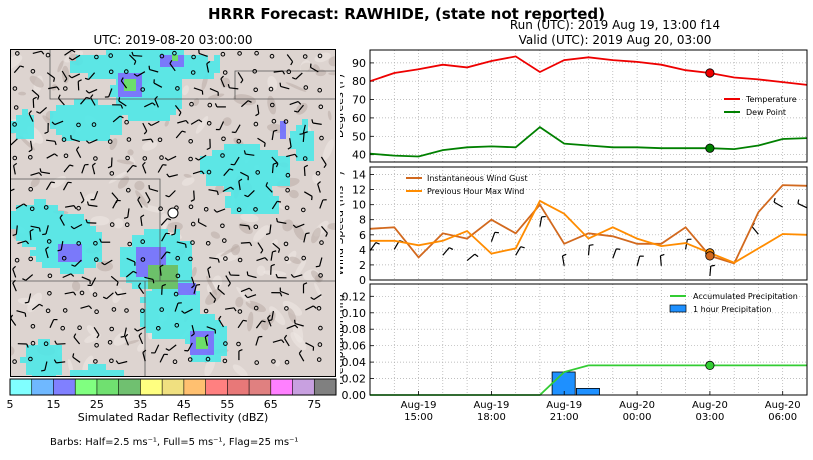 Image resolution: width=813 pixels, height=460 pixels. I want to click on colorbar-tick-label: 15, so click(53, 404).